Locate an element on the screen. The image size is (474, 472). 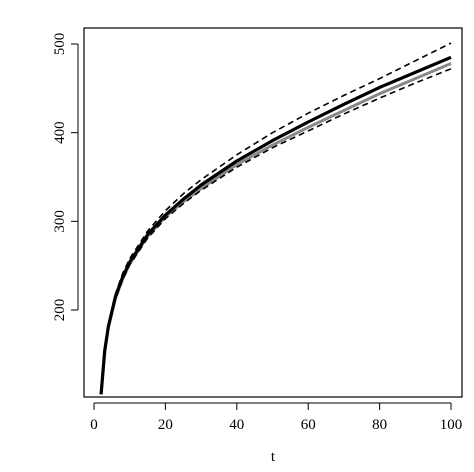
x-tick-label: 80 is located at coordinates (379, 425).